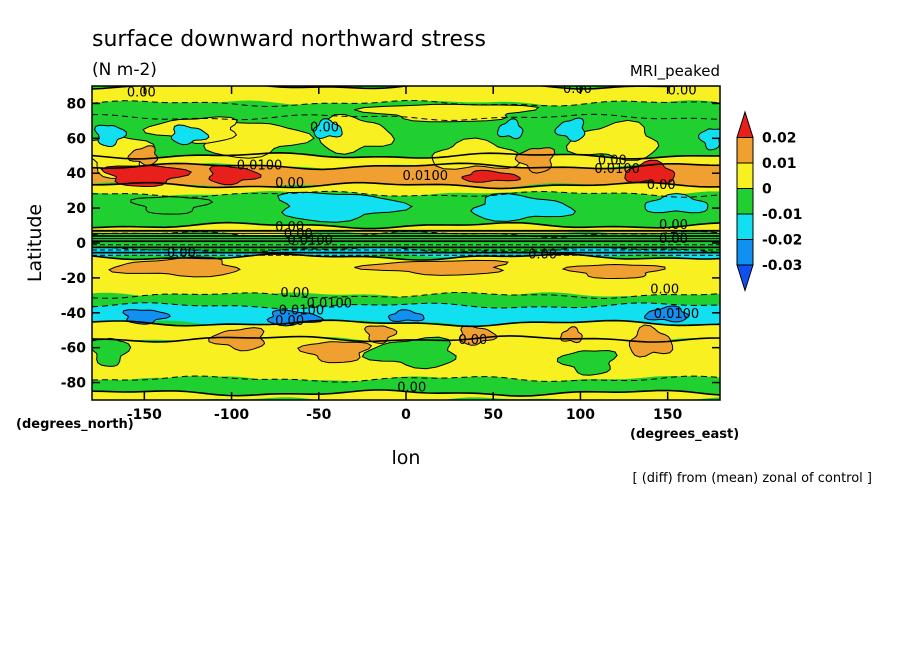 This screenshot has width=904, height=654. Describe the element at coordinates (144, 415) in the screenshot. I see `x-tick-label: -150` at that location.